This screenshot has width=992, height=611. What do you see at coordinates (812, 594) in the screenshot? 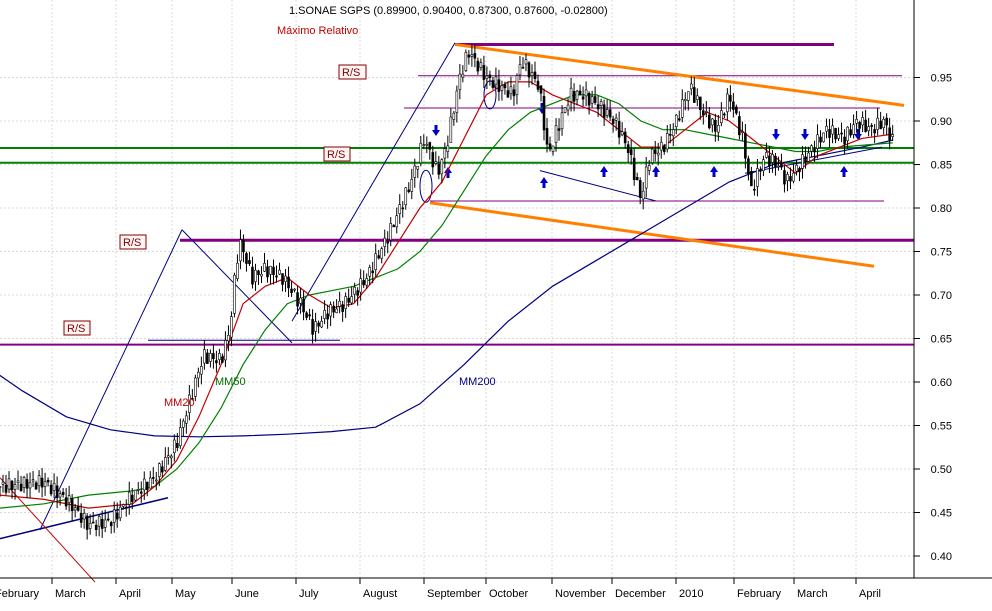
I see `x-tick-label: March` at bounding box center [812, 594].